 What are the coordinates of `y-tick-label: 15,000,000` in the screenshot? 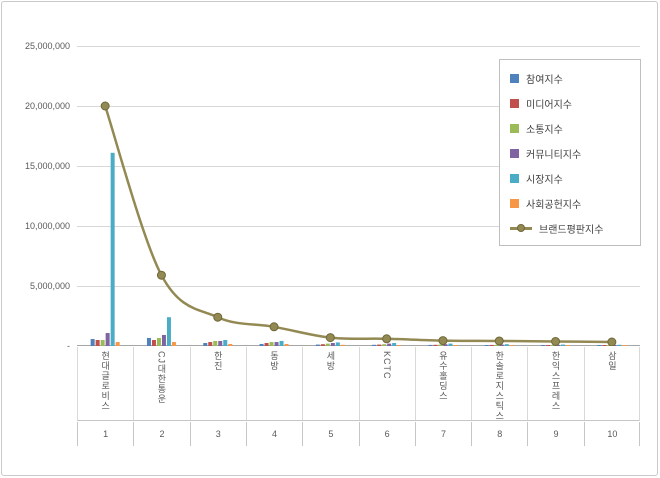 It's located at (47, 166).